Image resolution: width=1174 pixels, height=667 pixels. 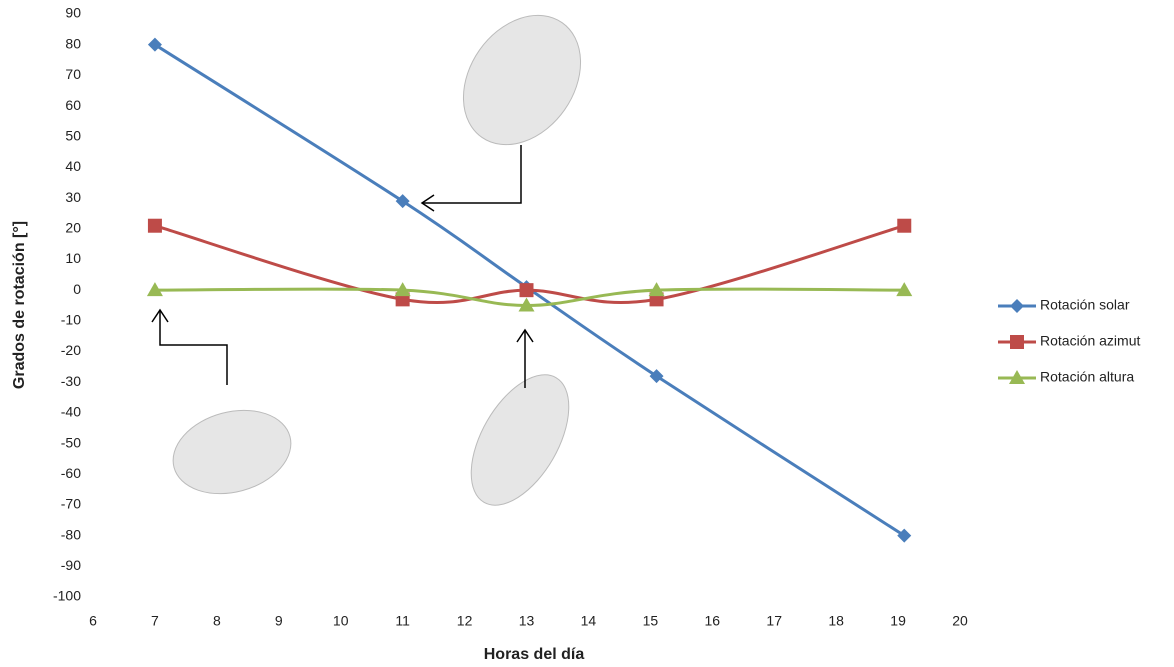 I want to click on x-tick-label: 11, so click(x=402, y=621).